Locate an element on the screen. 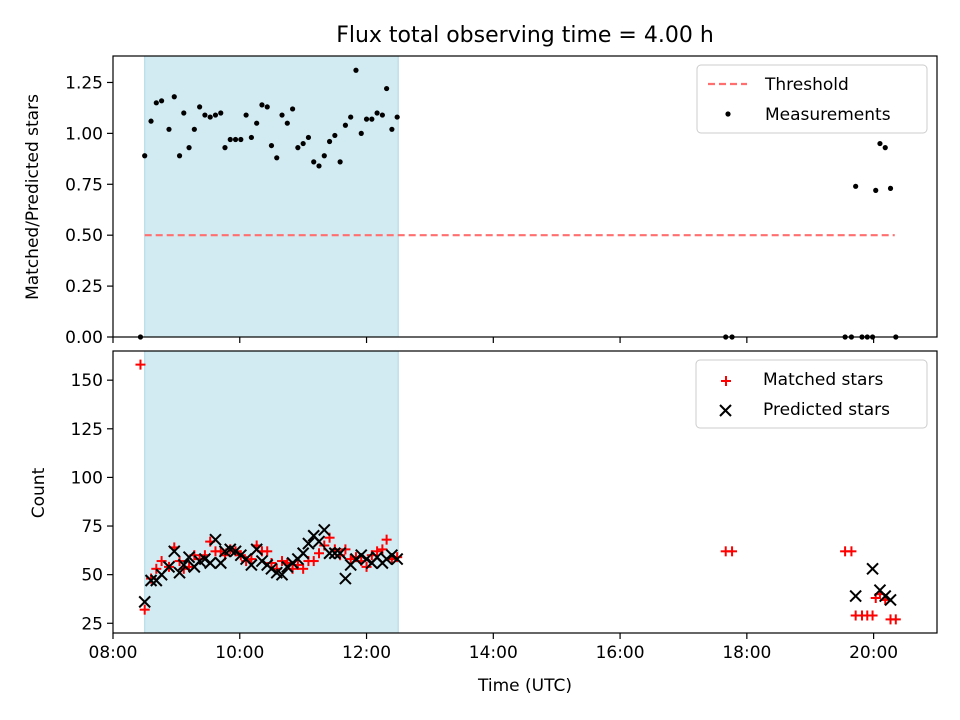 This screenshot has height=720, width=960. observing-window-span is located at coordinates (271, 196).